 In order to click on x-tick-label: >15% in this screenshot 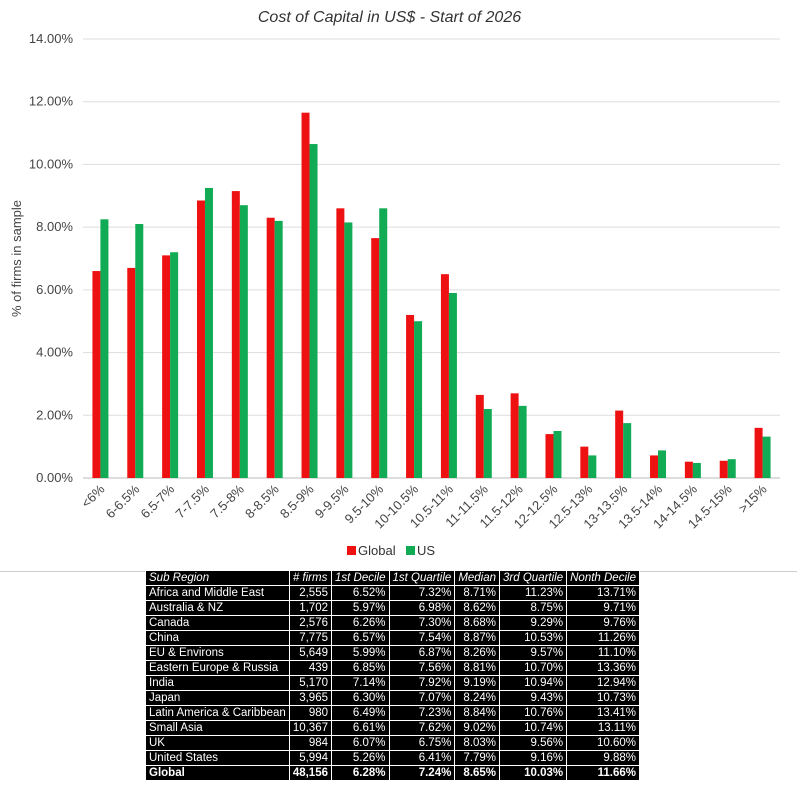, I will do `click(752, 498)`.